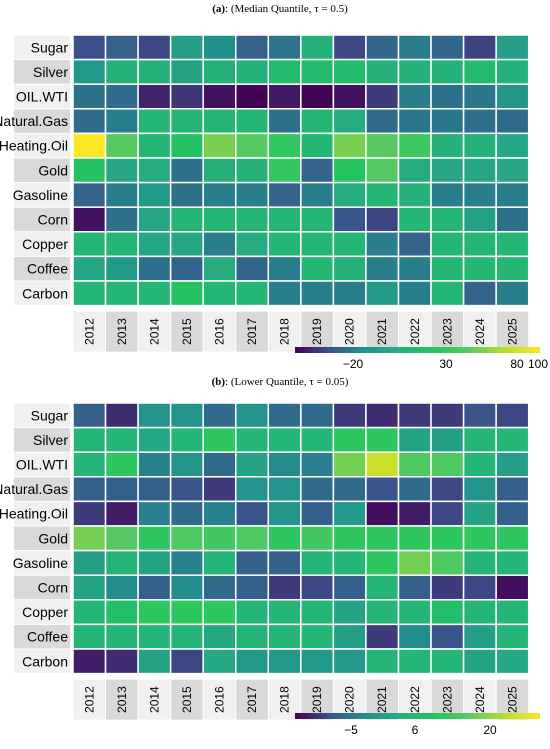 The width and height of the screenshot is (550, 749). What do you see at coordinates (50, 47) in the screenshot?
I see `row-label: Sugar` at bounding box center [50, 47].